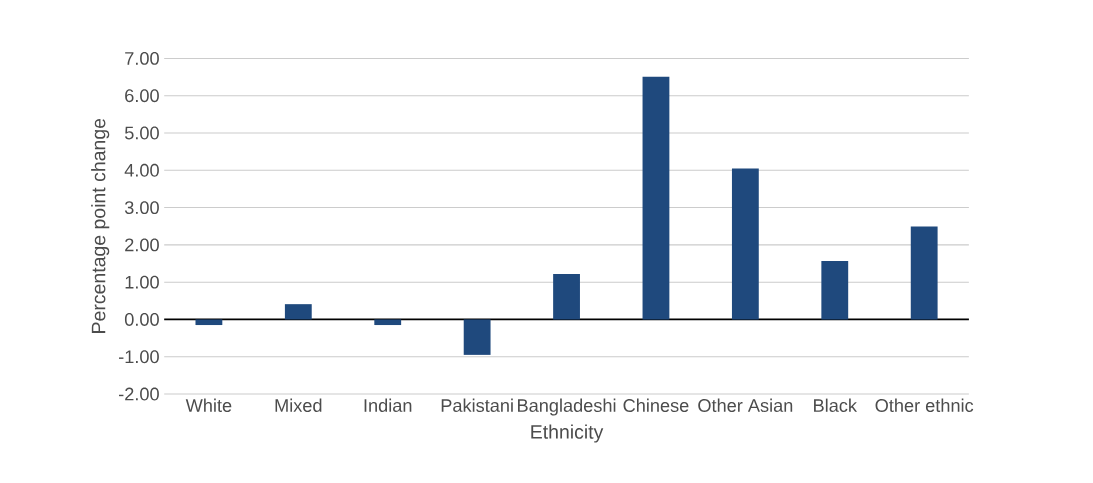 This screenshot has width=1093, height=483. Describe the element at coordinates (142, 282) in the screenshot. I see `y-tick-label: 1.00` at that location.